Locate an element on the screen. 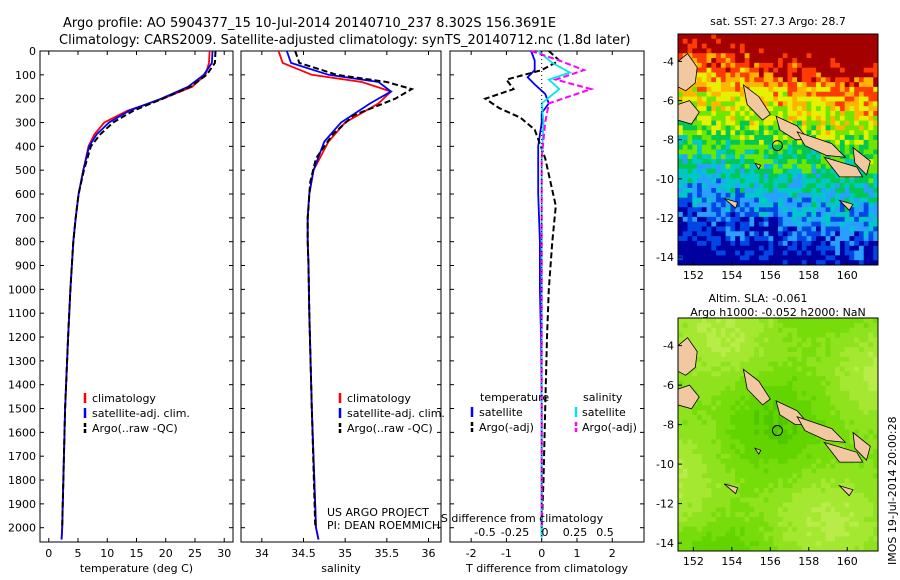  temperature-xtick-label: 20 is located at coordinates (166, 553).